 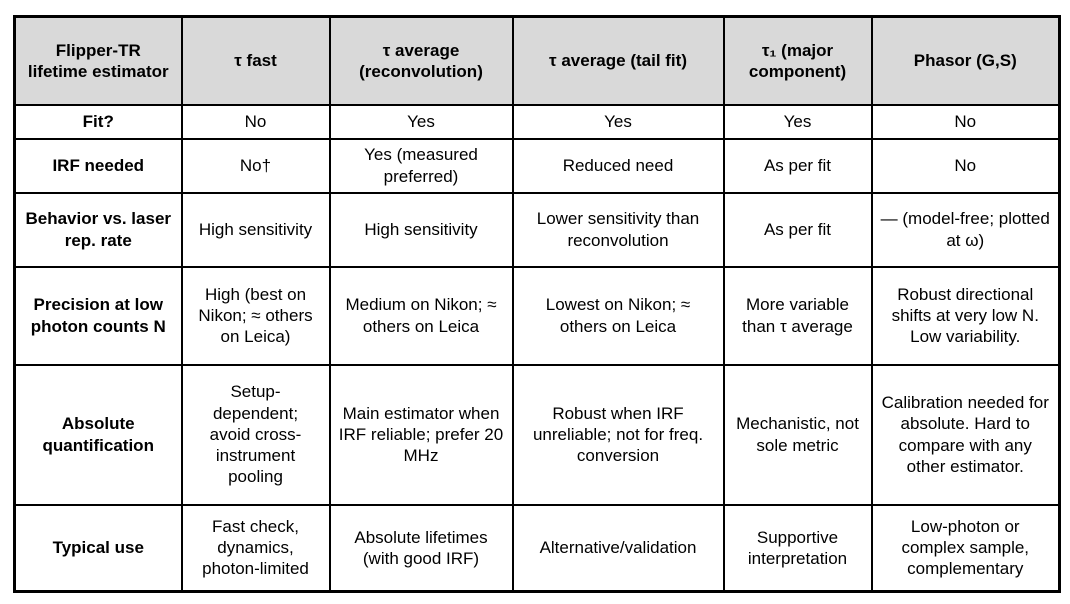 I want to click on row-header-precision-low-photon: Precision at low photon counts N, so click(x=98, y=315).